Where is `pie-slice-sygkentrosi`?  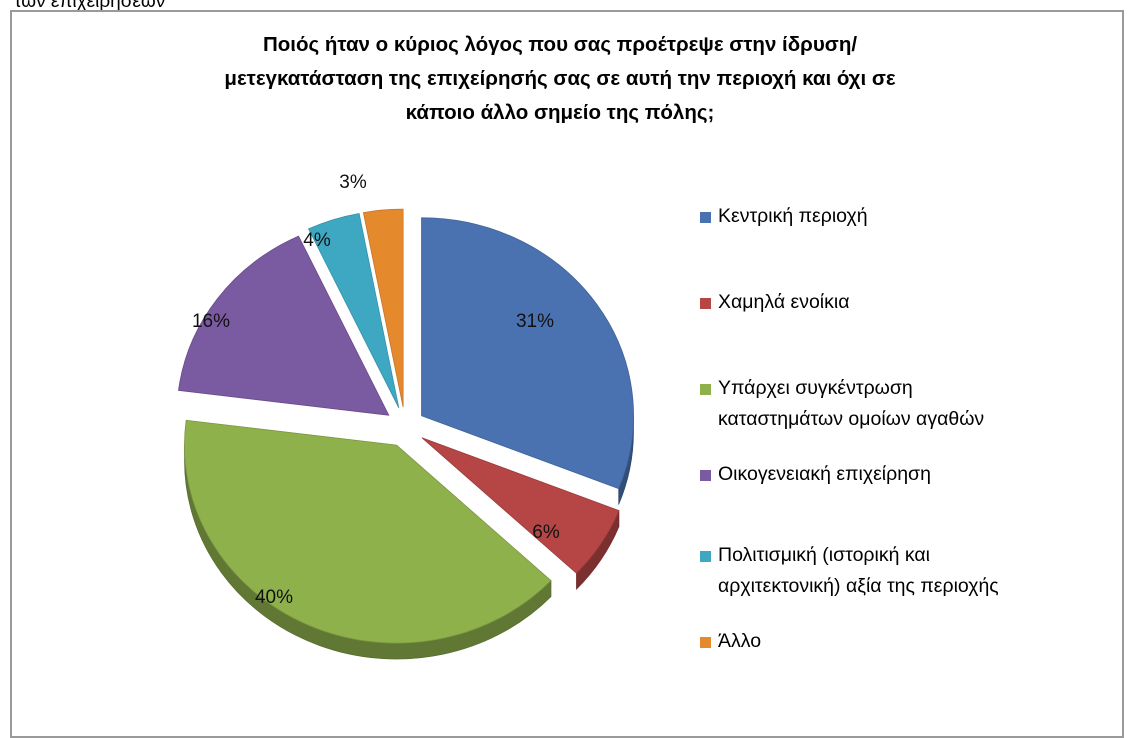 pie-slice-sygkentrosi is located at coordinates (368, 531).